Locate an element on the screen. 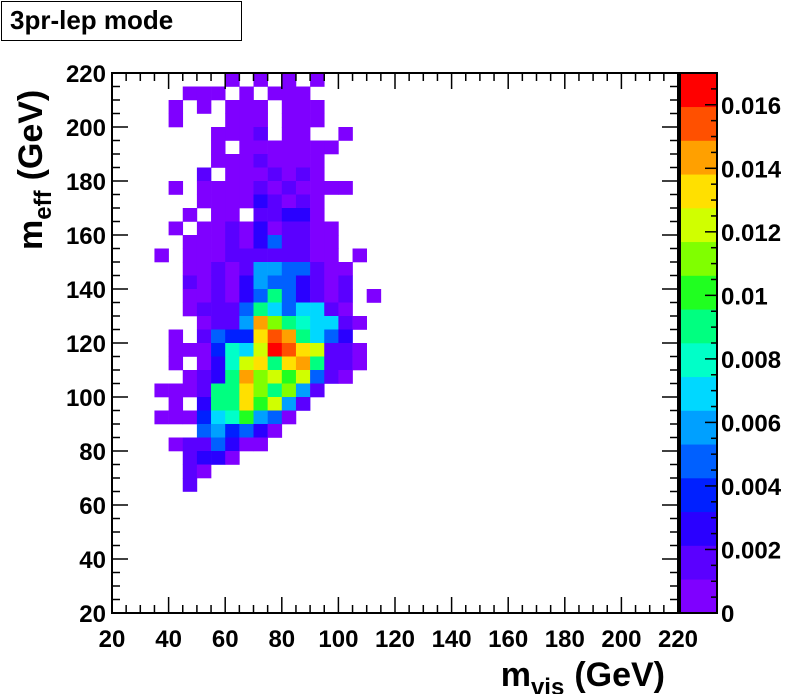 This screenshot has height=694, width=790. x-tick-label: 180 is located at coordinates (565, 639).